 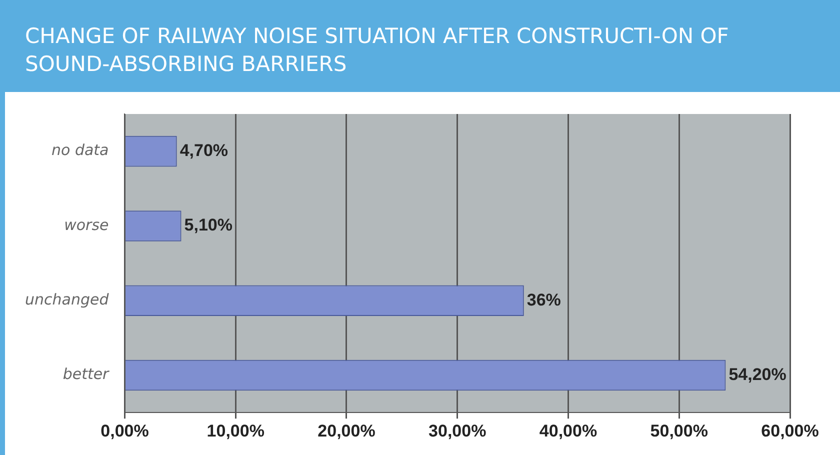 What do you see at coordinates (543, 300) in the screenshot?
I see `data-label: 36%` at bounding box center [543, 300].